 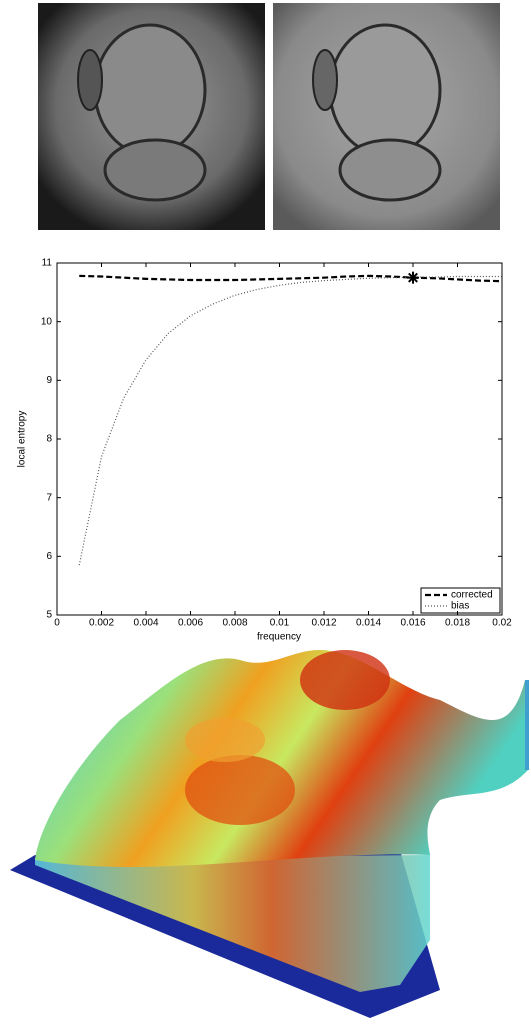 I want to click on x-tick-label: 0.008, so click(x=234, y=623).